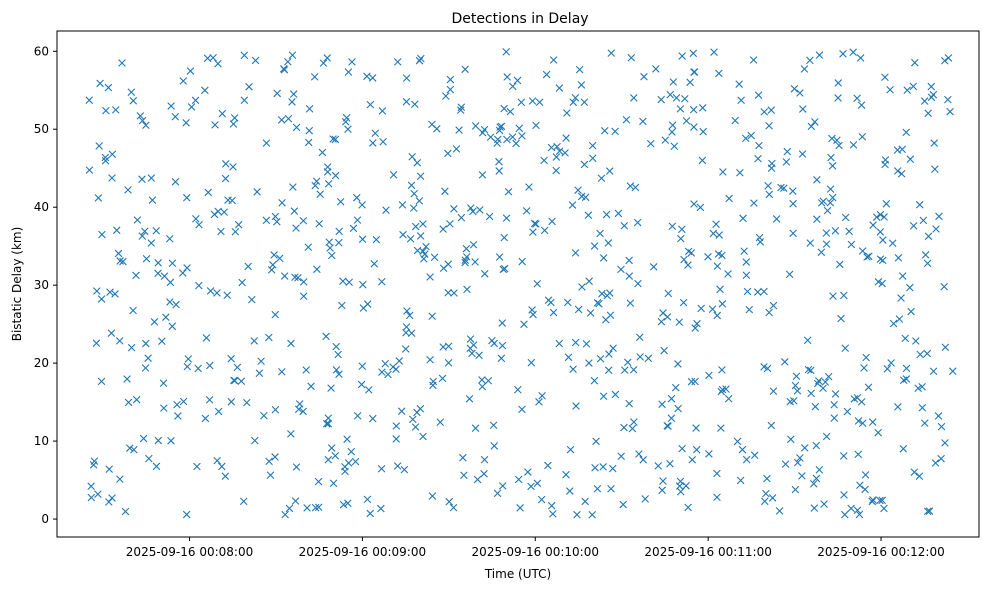 The width and height of the screenshot is (989, 590). What do you see at coordinates (519, 19) in the screenshot?
I see `chart-title: Detections in Delay` at bounding box center [519, 19].